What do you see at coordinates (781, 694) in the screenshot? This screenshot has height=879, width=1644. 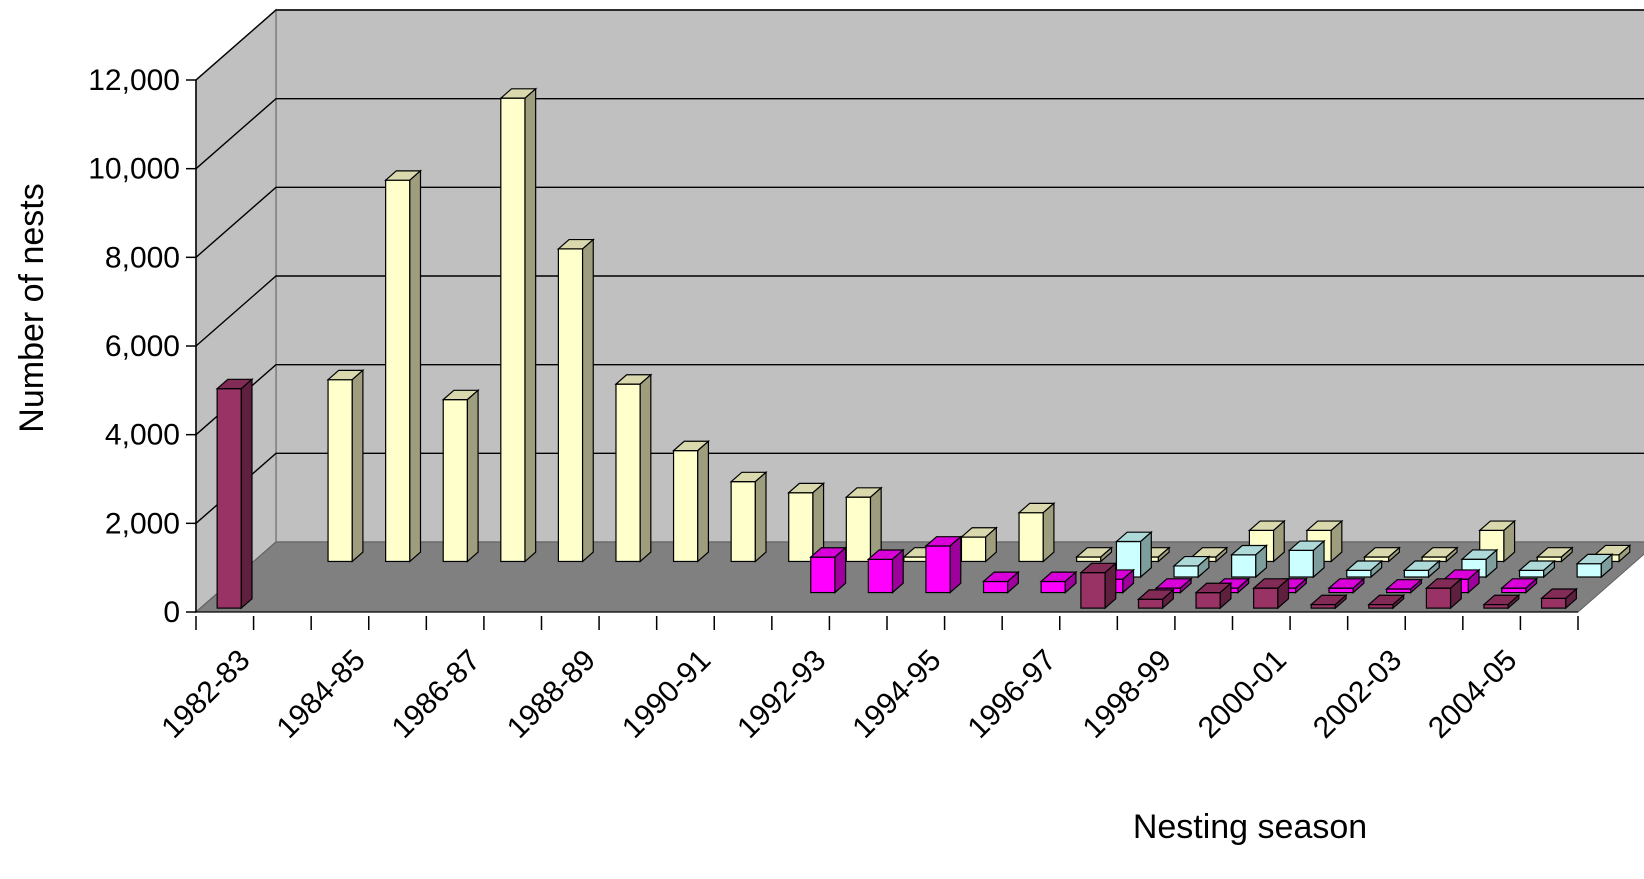 I see `x-tick-label: 1992-93` at bounding box center [781, 694].